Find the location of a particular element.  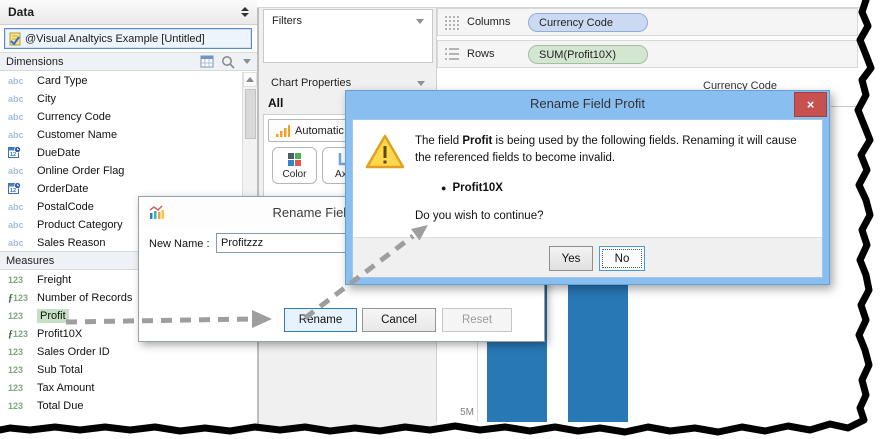

rows-label: Rows is located at coordinates (481, 54).